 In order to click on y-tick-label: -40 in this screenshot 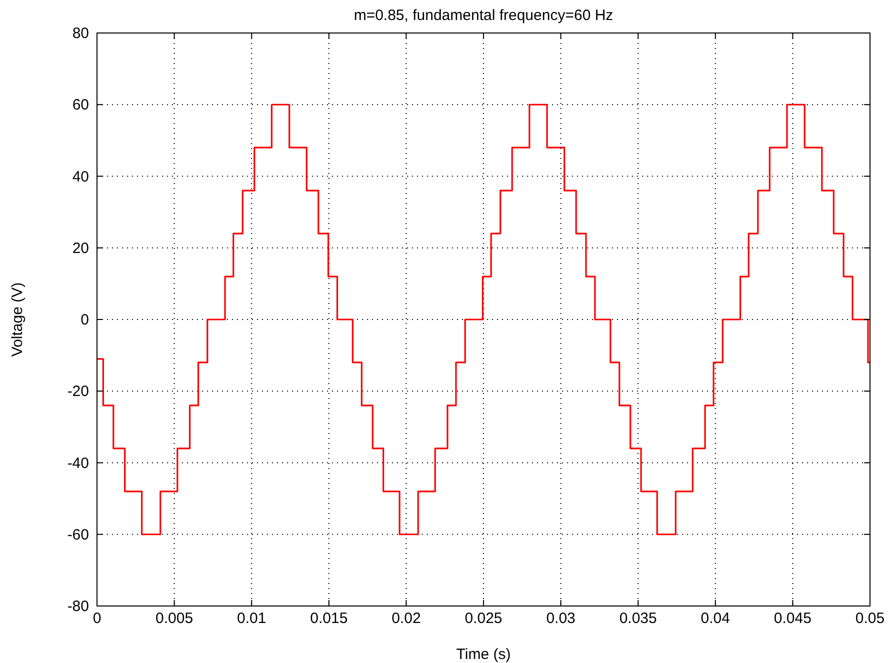, I will do `click(78, 463)`.